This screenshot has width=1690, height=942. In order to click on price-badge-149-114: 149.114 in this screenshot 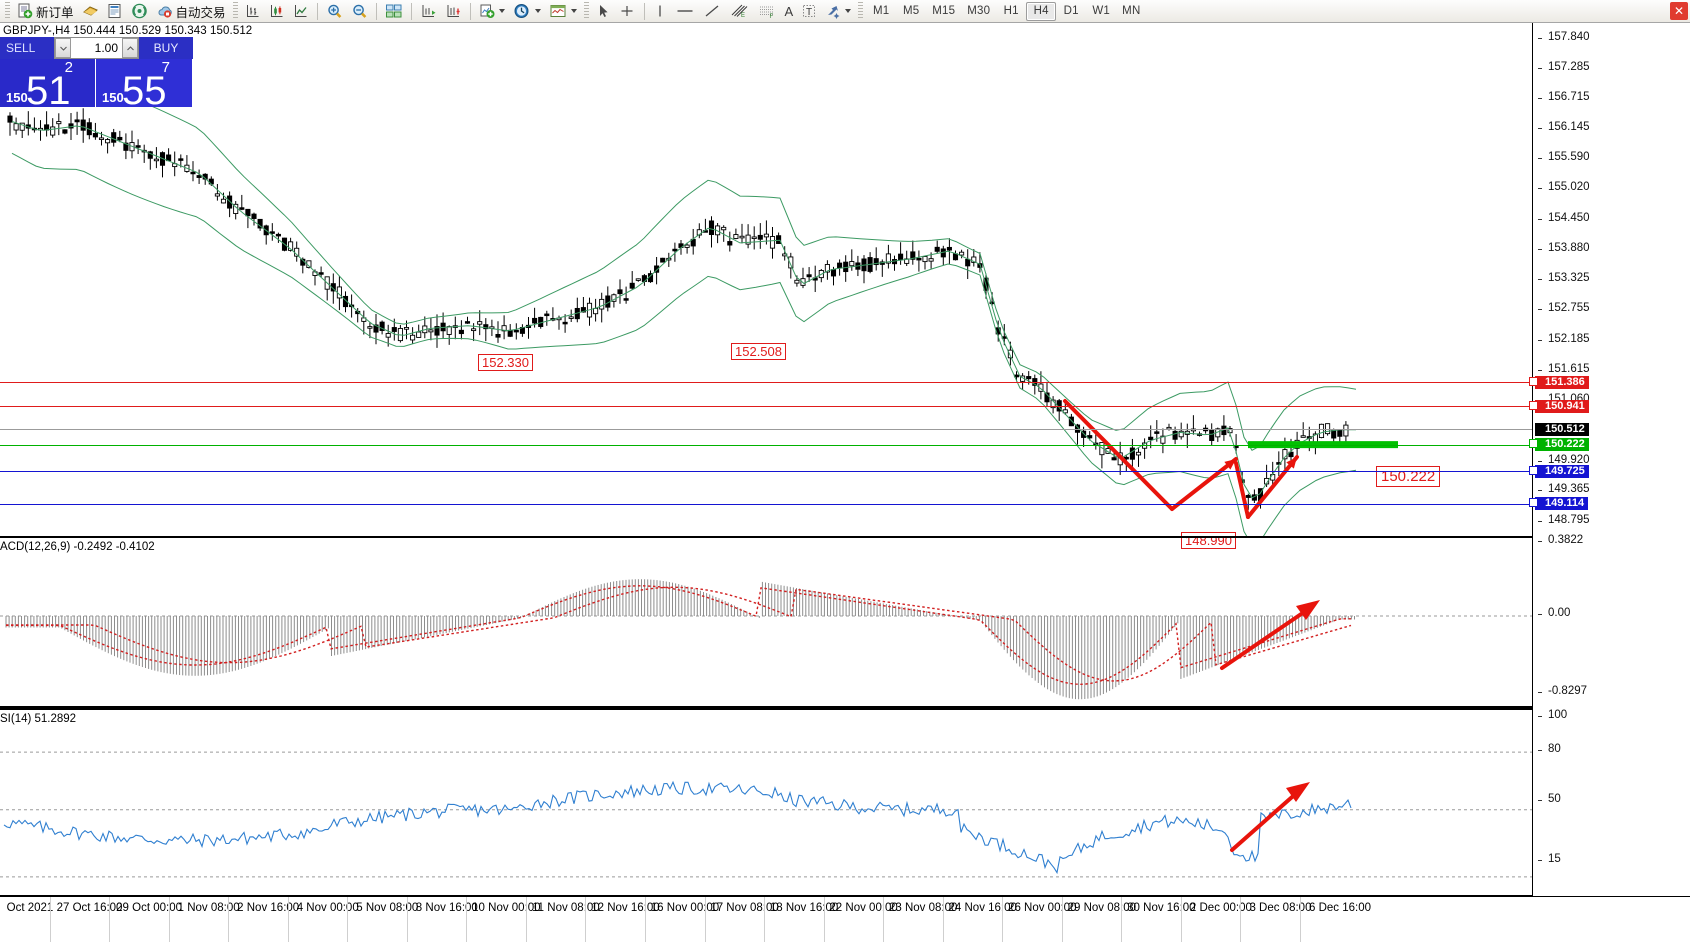, I will do `click(1559, 504)`.